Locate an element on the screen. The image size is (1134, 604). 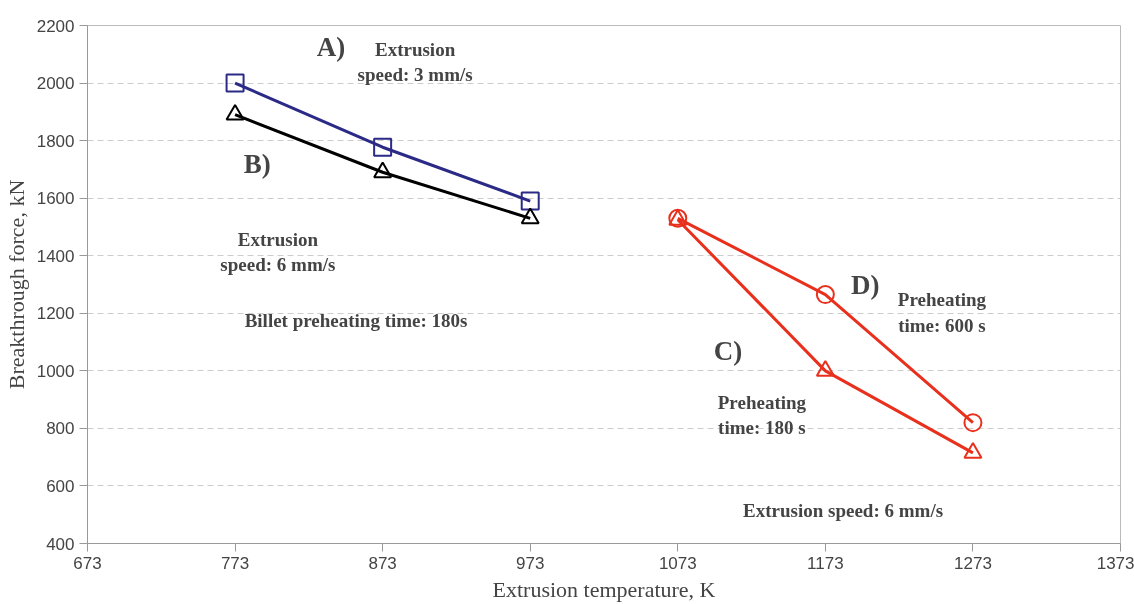
x-axis-title: Extrusion temperature, K is located at coordinates (604, 589).